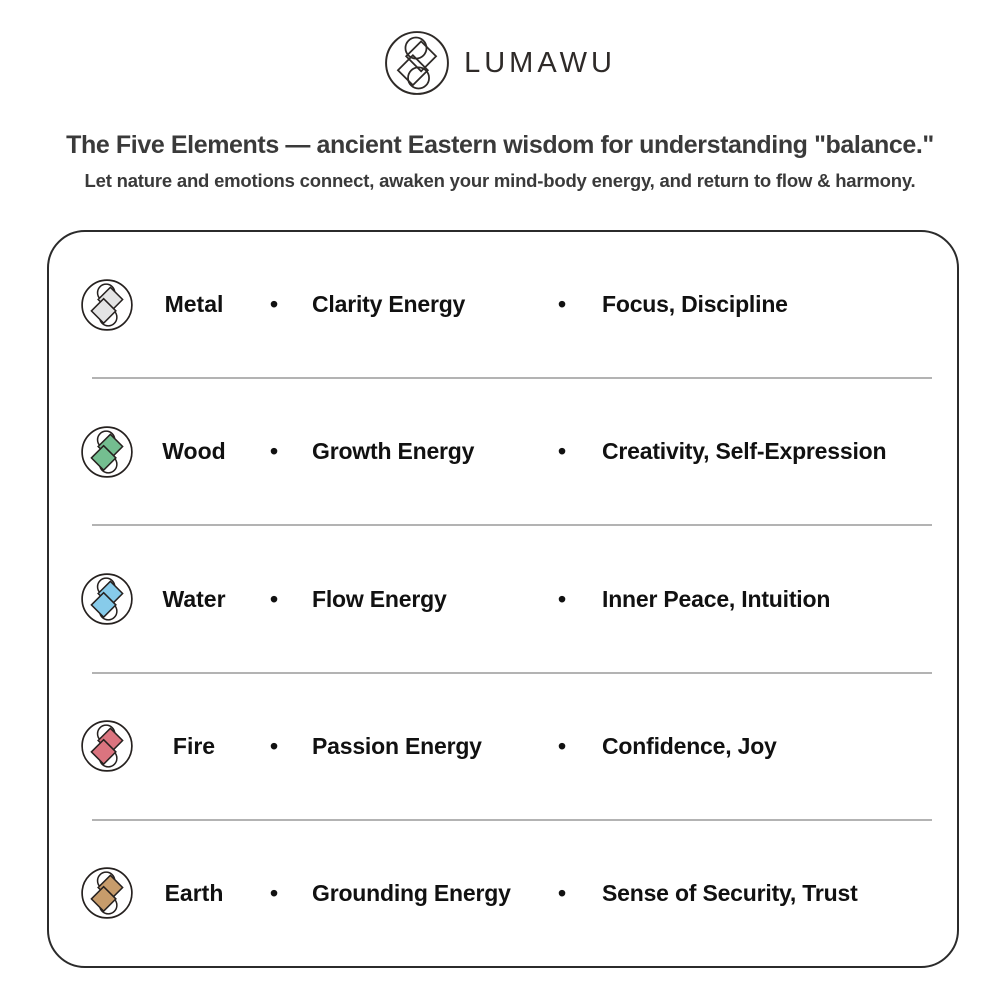 Image resolution: width=1000 pixels, height=1000 pixels. Describe the element at coordinates (379, 598) in the screenshot. I see `element-energy: Flow Energy` at that location.